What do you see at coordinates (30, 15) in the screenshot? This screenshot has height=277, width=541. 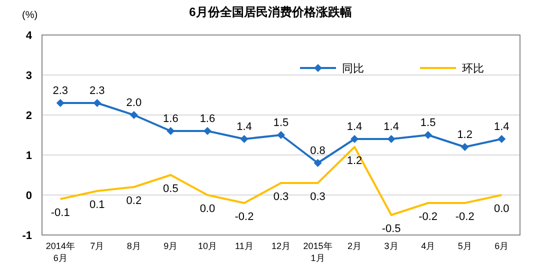 I see `y-axis-title: (%)` at bounding box center [30, 15].